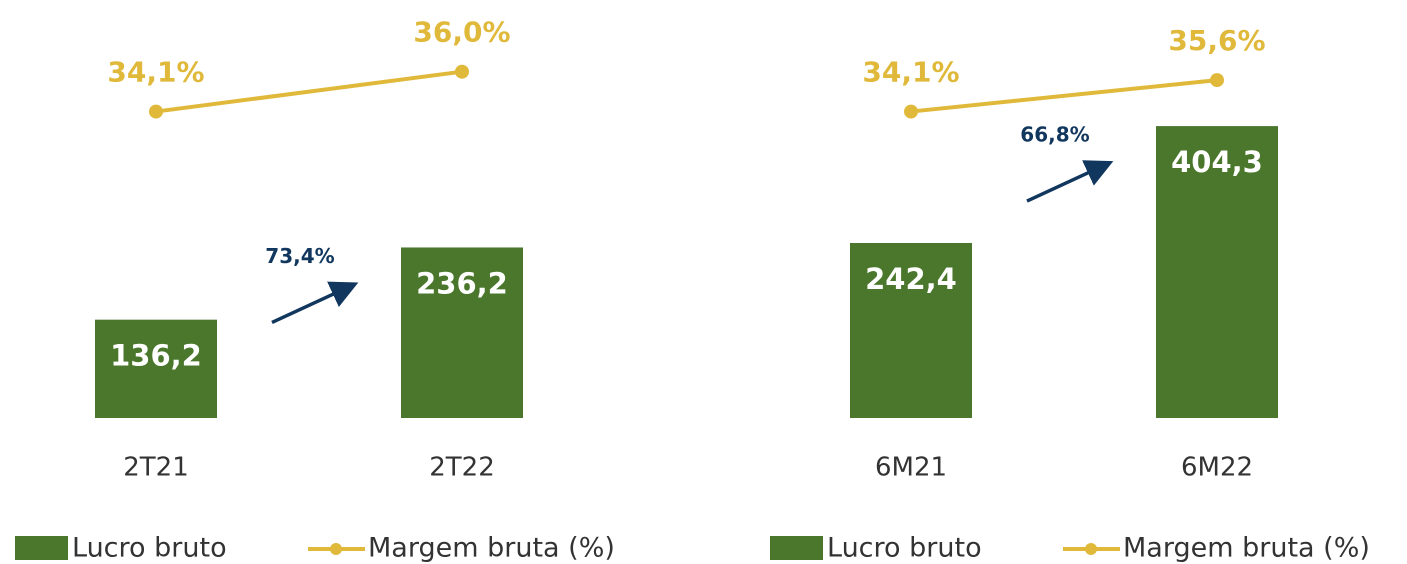 Image resolution: width=1407 pixels, height=564 pixels. What do you see at coordinates (1216, 40) in the screenshot?
I see `line-value-label: 35,6%` at bounding box center [1216, 40].